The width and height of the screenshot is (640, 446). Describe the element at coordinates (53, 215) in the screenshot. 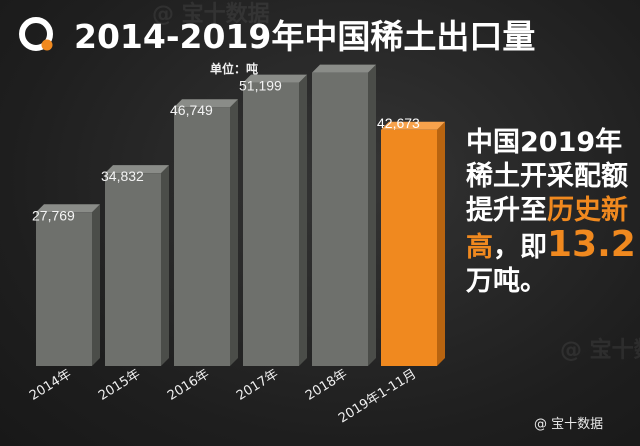

I see `data-label: 27,769` at that location.